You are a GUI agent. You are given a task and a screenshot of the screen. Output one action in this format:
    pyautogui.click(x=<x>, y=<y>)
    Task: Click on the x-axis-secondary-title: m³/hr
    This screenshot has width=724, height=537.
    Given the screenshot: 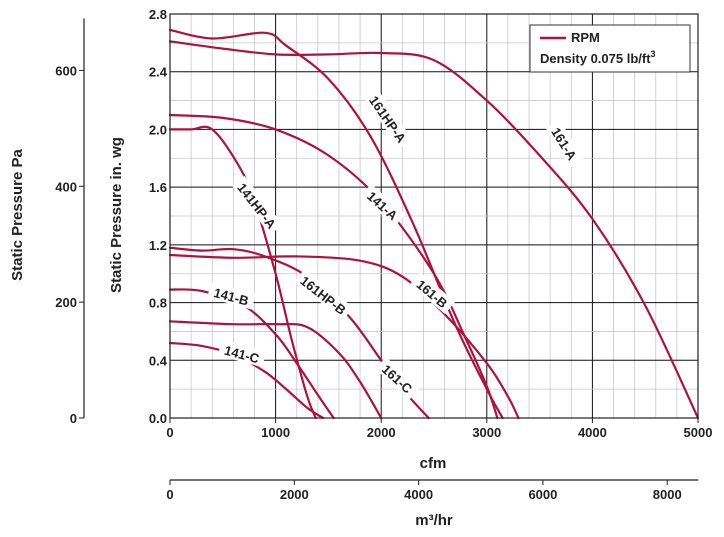 What is the action you would take?
    pyautogui.click(x=434, y=520)
    